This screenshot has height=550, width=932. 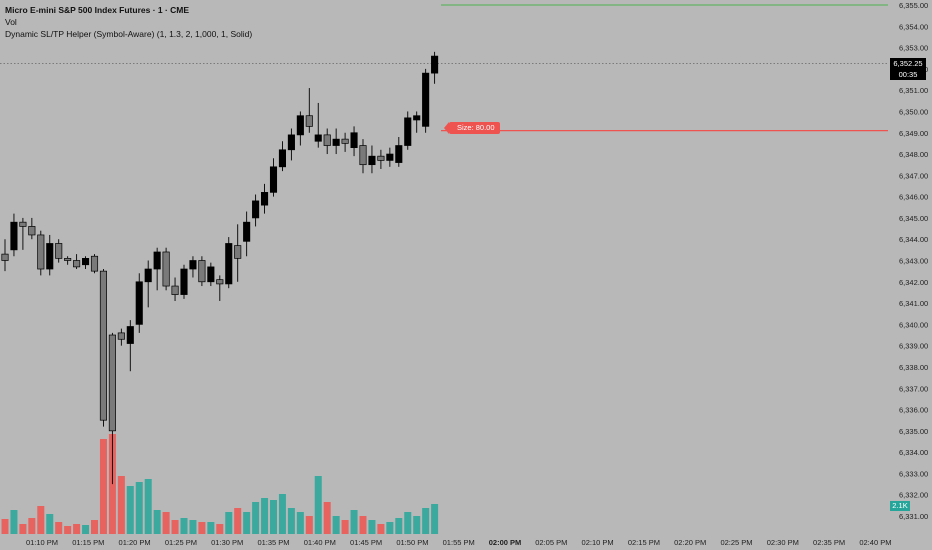 I want to click on position-size-label: Size: 80.00, so click(x=472, y=128).